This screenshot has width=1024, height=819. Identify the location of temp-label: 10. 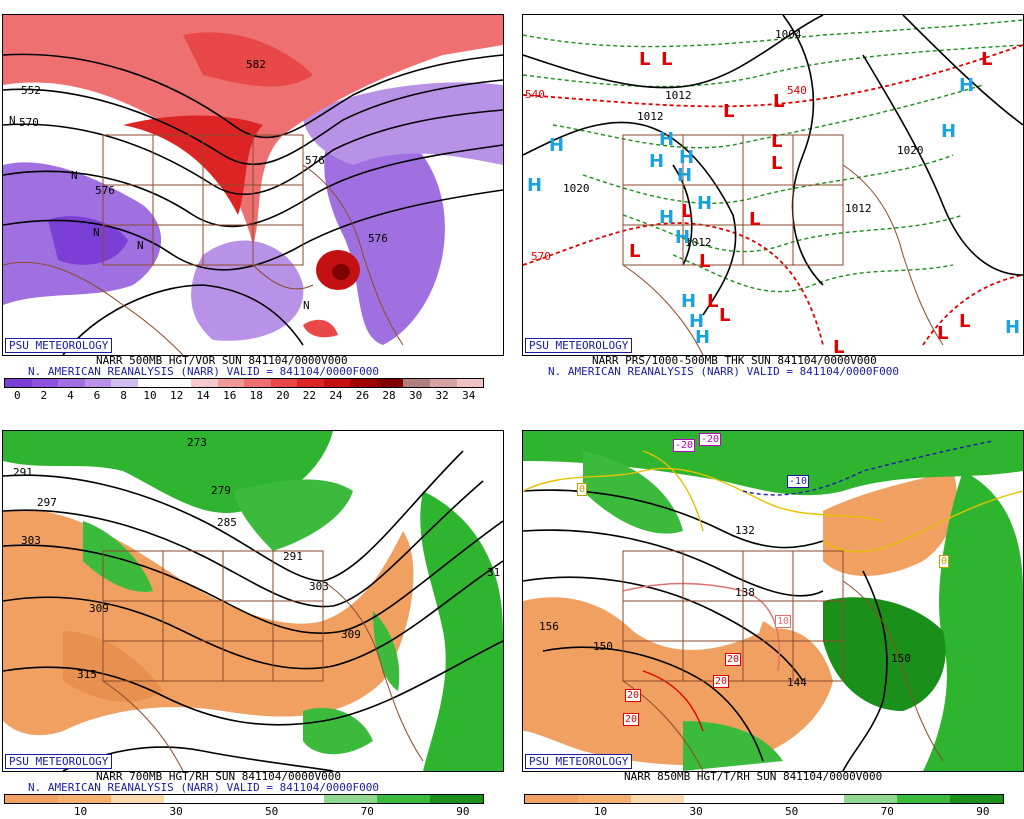
(783, 621).